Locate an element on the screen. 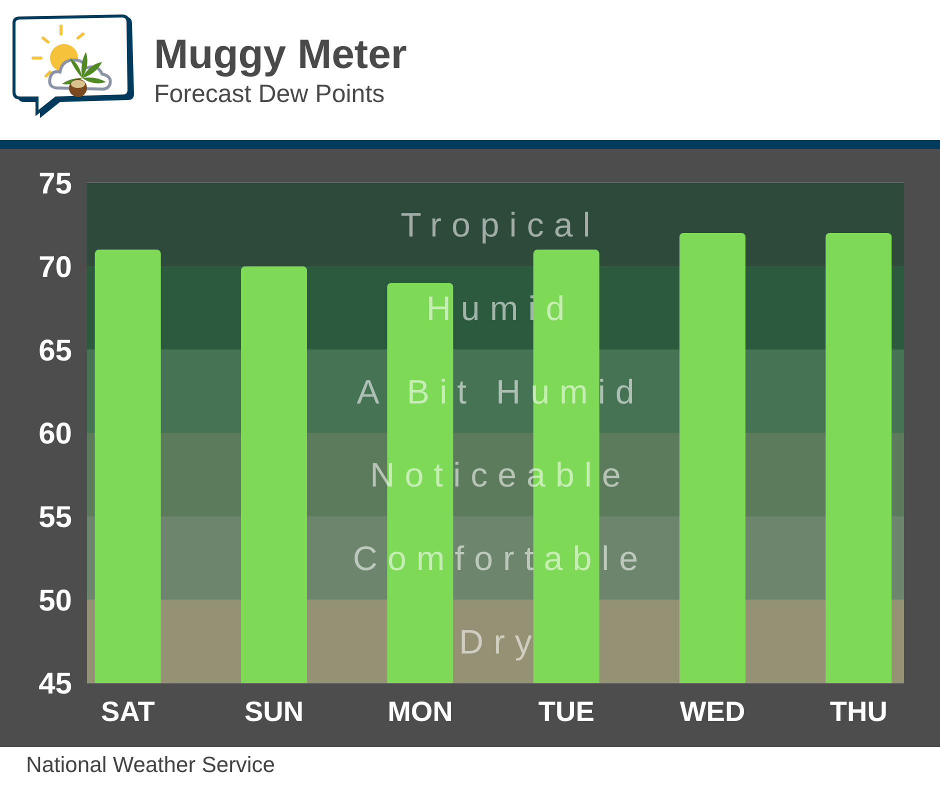  chart-subtitle: Forecast Dew Points is located at coordinates (269, 94).